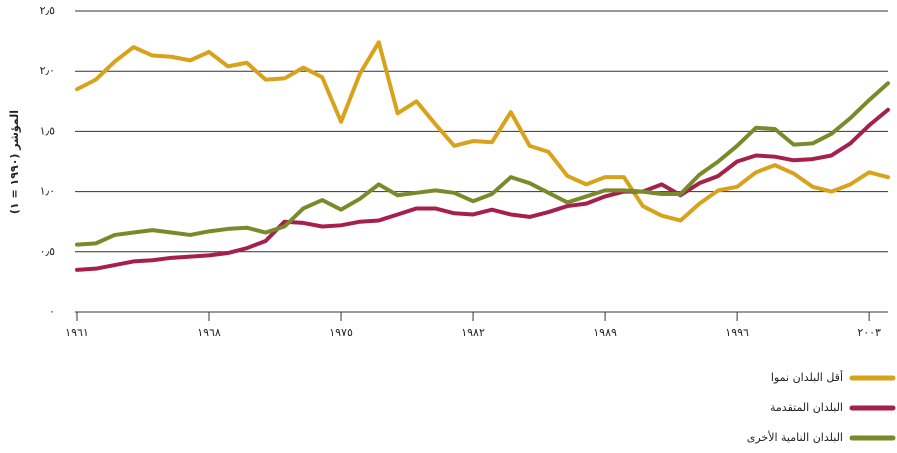 The height and width of the screenshot is (453, 897). I want to click on y-tick-label: ١٫٥, so click(47, 130).